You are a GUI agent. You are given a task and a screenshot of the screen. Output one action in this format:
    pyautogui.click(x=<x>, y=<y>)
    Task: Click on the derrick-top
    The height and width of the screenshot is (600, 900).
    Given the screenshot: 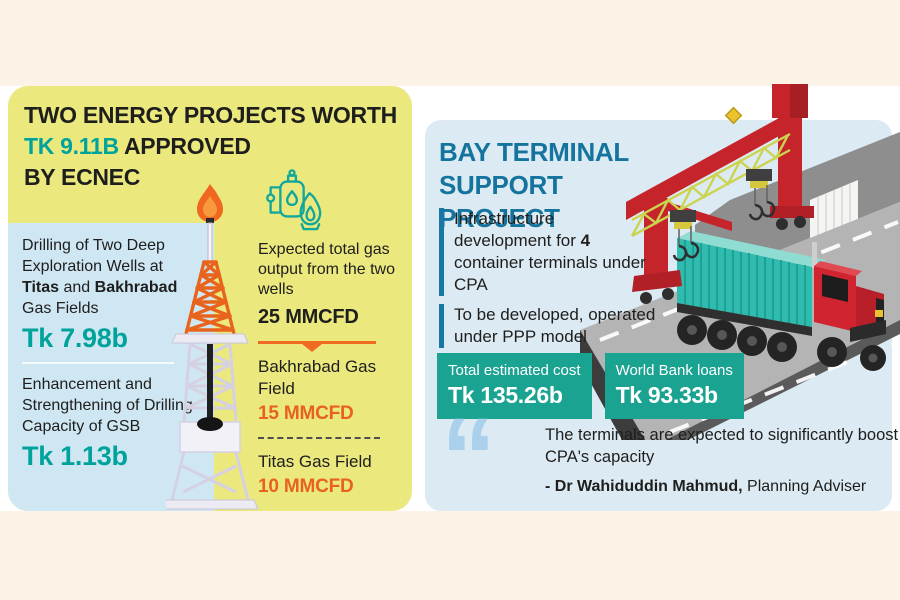 What is the action you would take?
    pyautogui.click(x=210, y=298)
    